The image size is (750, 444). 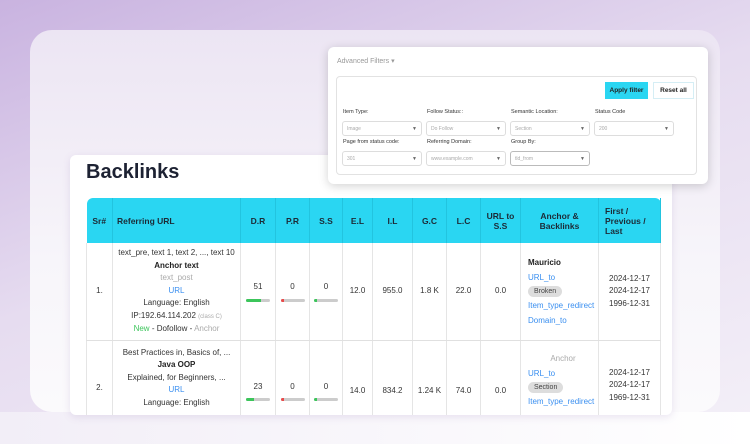 What do you see at coordinates (176, 252) in the screenshot?
I see `text-pre: text_pre, text 1, text 2, ..., text 10` at bounding box center [176, 252].